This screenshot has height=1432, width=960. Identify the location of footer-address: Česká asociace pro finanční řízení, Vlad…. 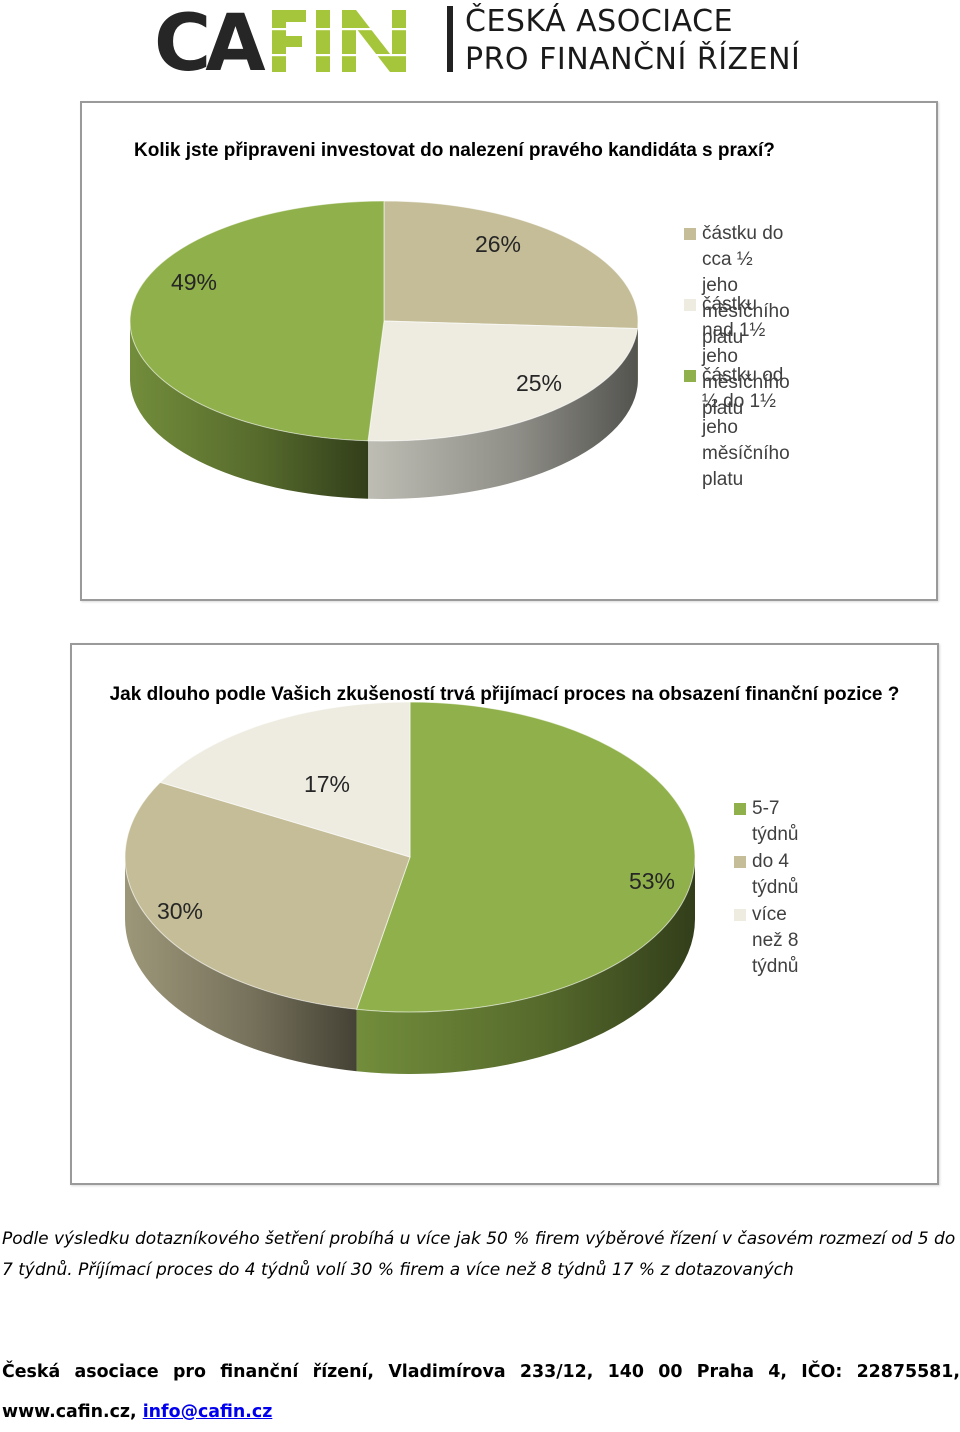
(481, 1392).